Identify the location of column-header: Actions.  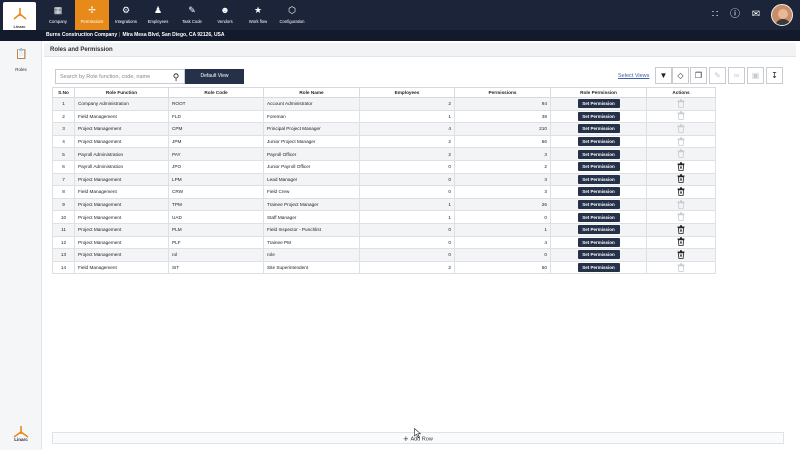
(681, 92).